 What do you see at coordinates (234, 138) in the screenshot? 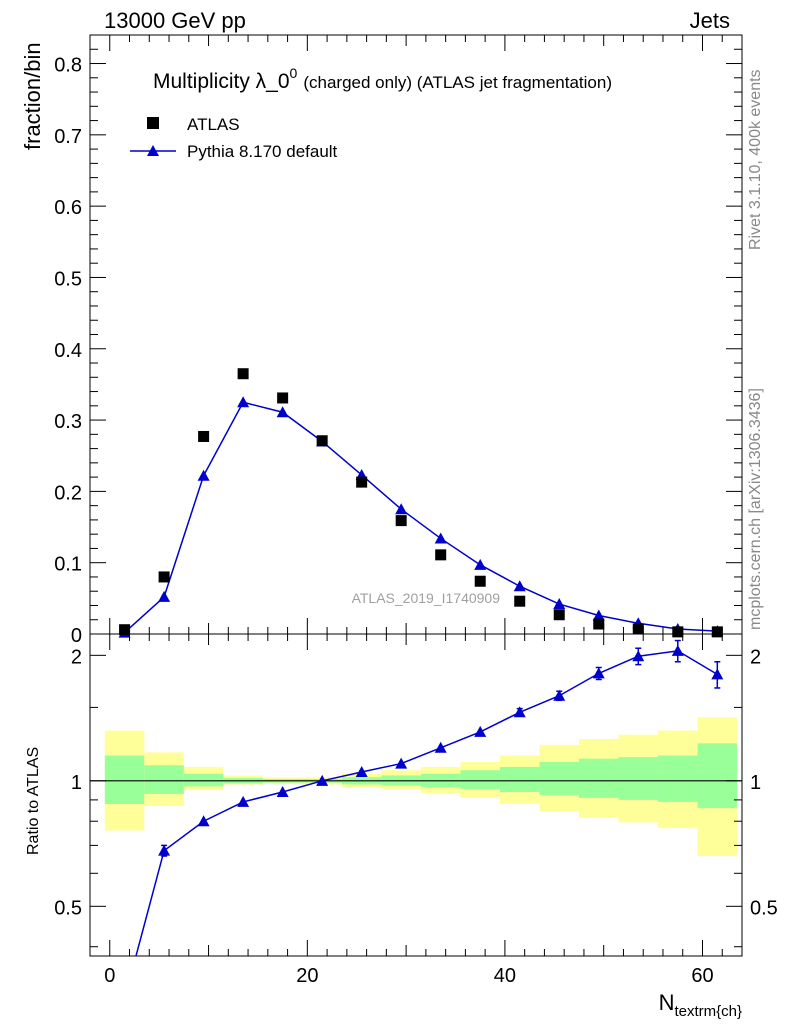
I see `legend: ATLAS Pythia 8.170 default` at bounding box center [234, 138].